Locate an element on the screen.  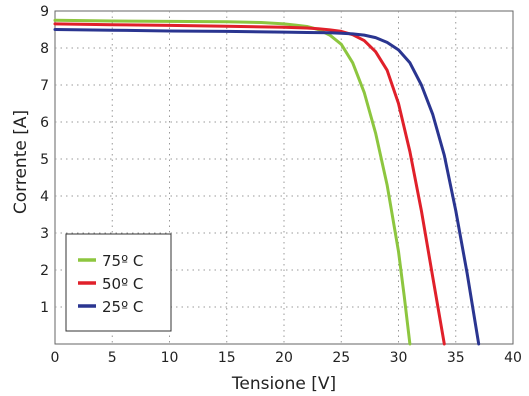
x-tick-label: 20 is located at coordinates (284, 358).